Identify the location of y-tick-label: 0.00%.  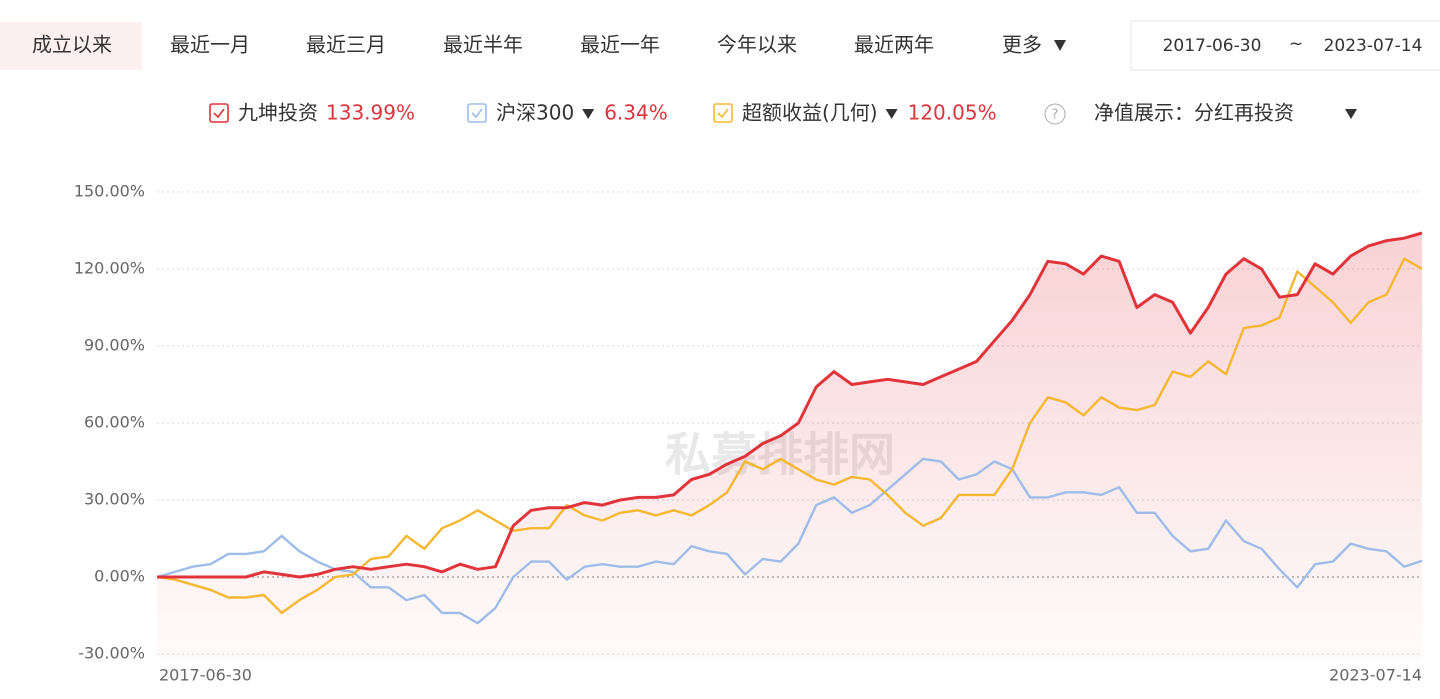
(119, 576).